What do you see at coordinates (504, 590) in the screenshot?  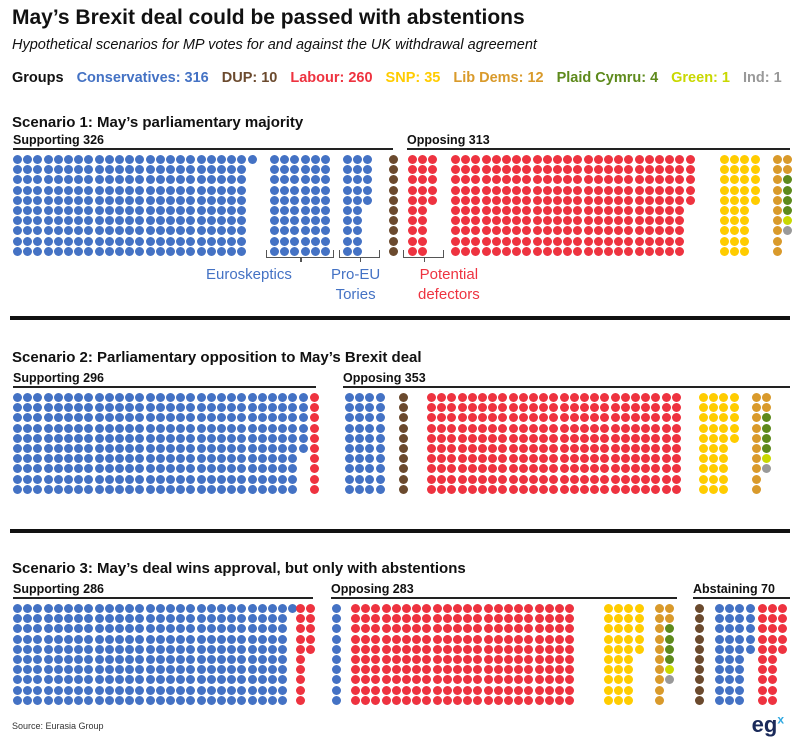 I see `group-header: Opposing 283` at bounding box center [504, 590].